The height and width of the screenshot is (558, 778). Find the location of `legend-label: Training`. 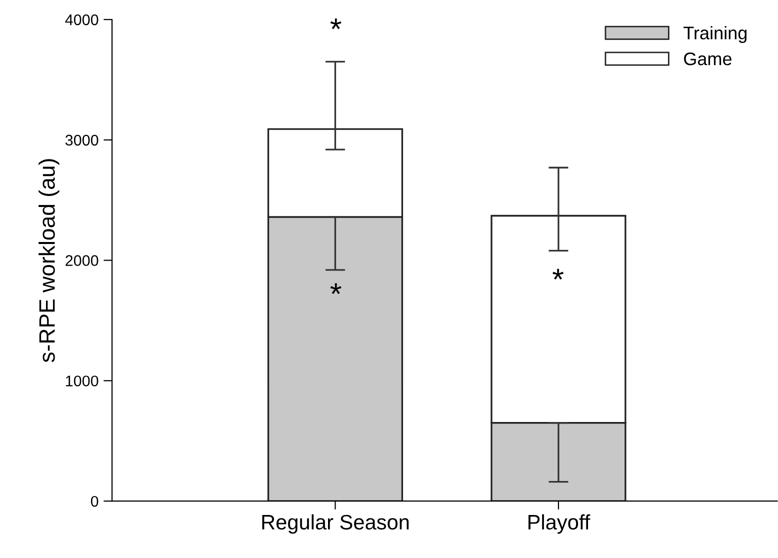

legend-label: Training is located at coordinates (715, 34).